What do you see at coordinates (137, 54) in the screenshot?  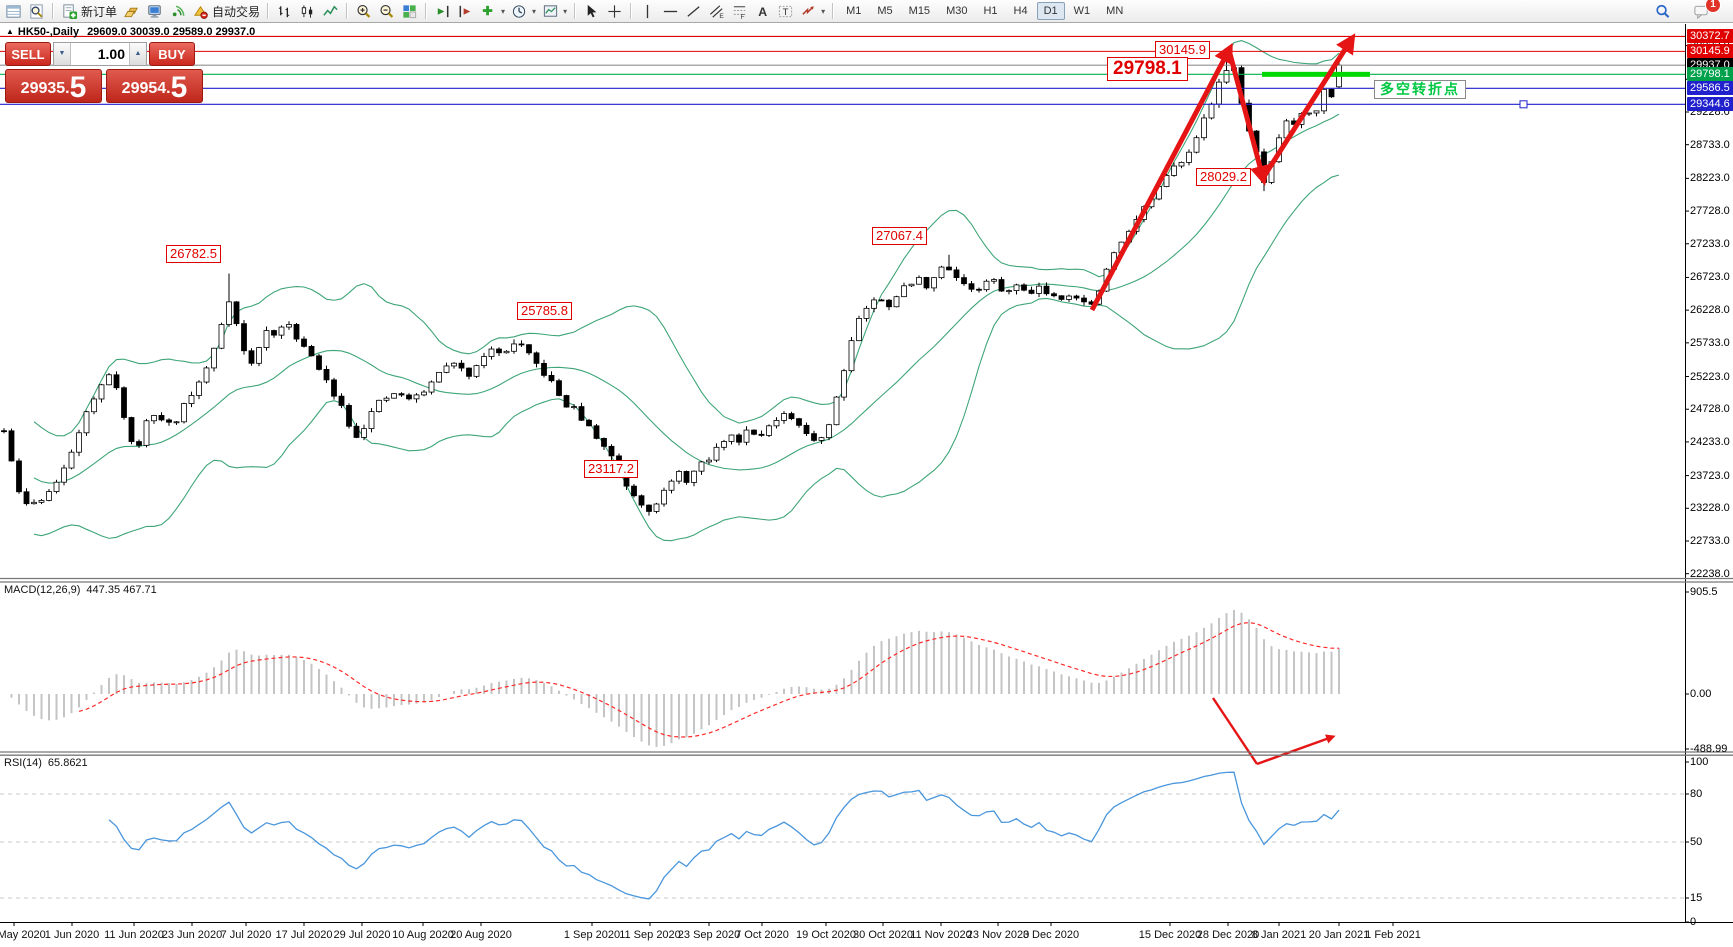 I see `volume-increase-button: ▲` at bounding box center [137, 54].